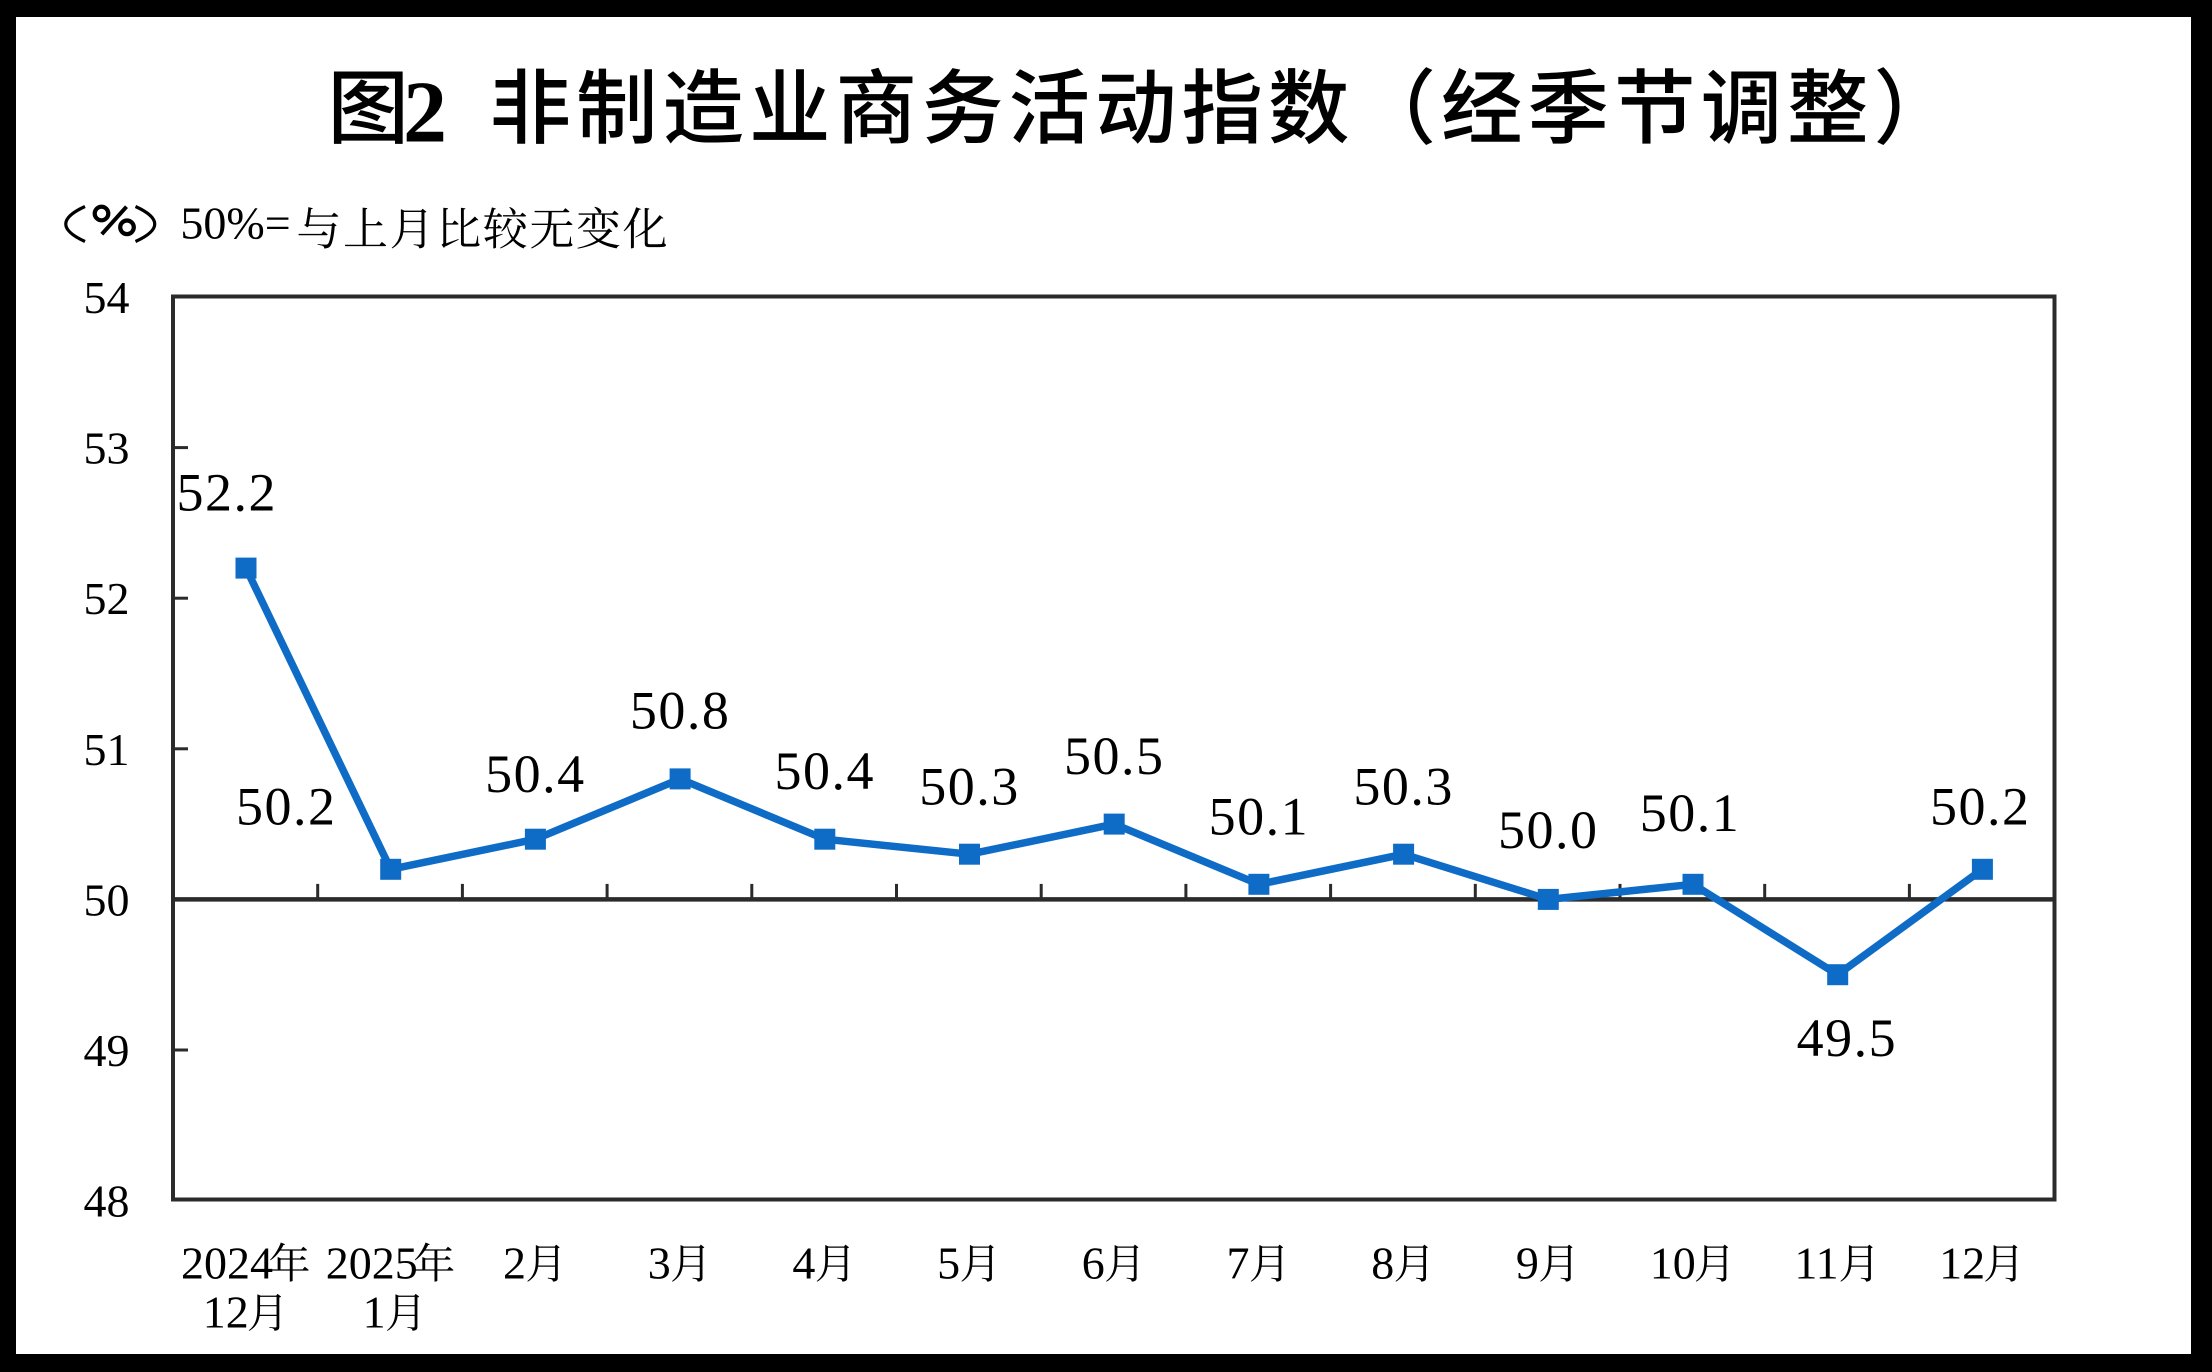  What do you see at coordinates (374, 1312) in the screenshot?
I see `svg-text: 1` at bounding box center [374, 1312].